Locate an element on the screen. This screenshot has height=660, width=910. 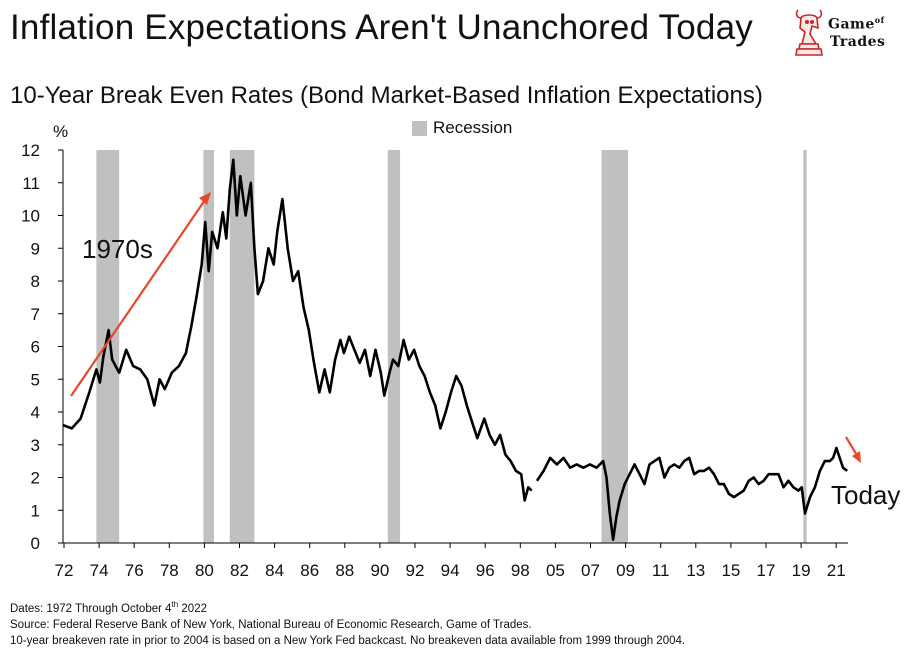
y-tick-label-0: 0 is located at coordinates (35, 543).